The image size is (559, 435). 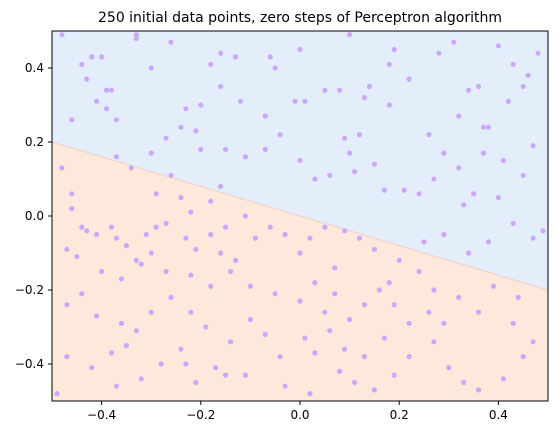 What do you see at coordinates (498, 415) in the screenshot?
I see `x-tick-label: 0.4` at bounding box center [498, 415].